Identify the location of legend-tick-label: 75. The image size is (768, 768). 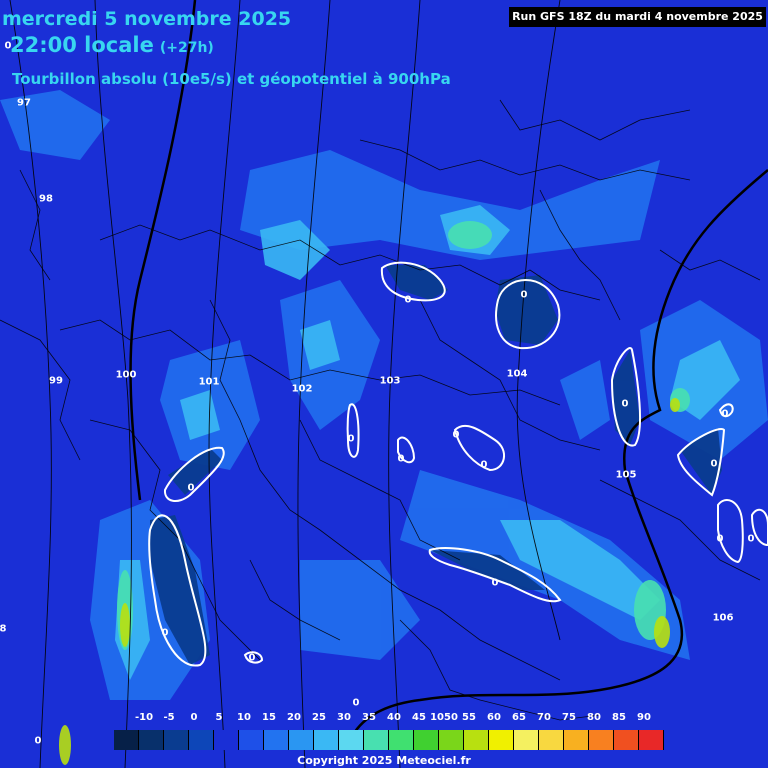
(569, 717).